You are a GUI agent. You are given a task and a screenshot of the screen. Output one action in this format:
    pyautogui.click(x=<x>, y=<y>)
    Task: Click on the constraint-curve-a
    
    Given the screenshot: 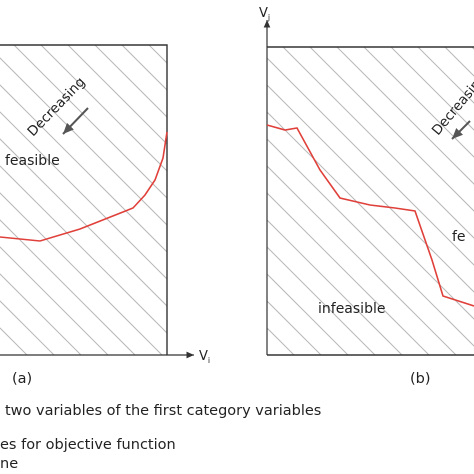 What is the action you would take?
    pyautogui.click(x=84, y=186)
    